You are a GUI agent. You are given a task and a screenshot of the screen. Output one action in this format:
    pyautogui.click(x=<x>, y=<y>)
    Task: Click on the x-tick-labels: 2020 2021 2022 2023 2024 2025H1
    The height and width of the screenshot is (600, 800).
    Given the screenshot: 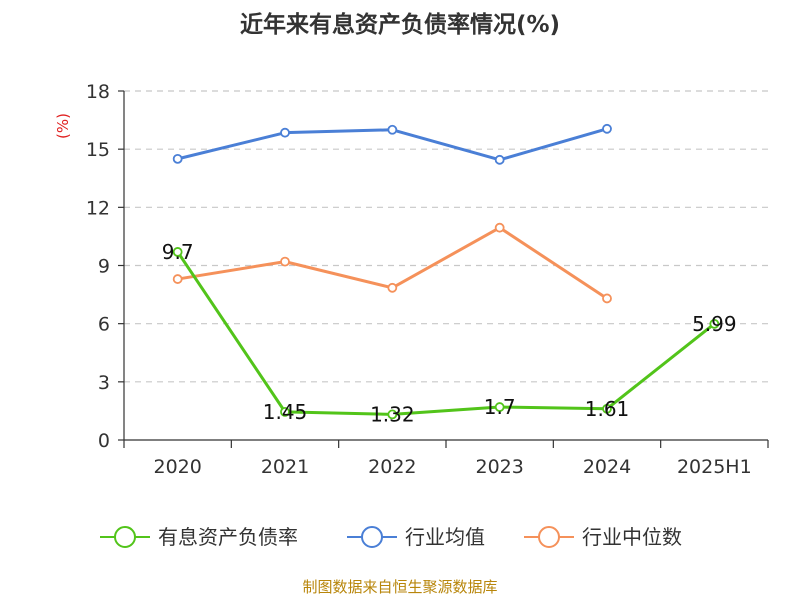 What is the action you would take?
    pyautogui.click(x=452, y=467)
    